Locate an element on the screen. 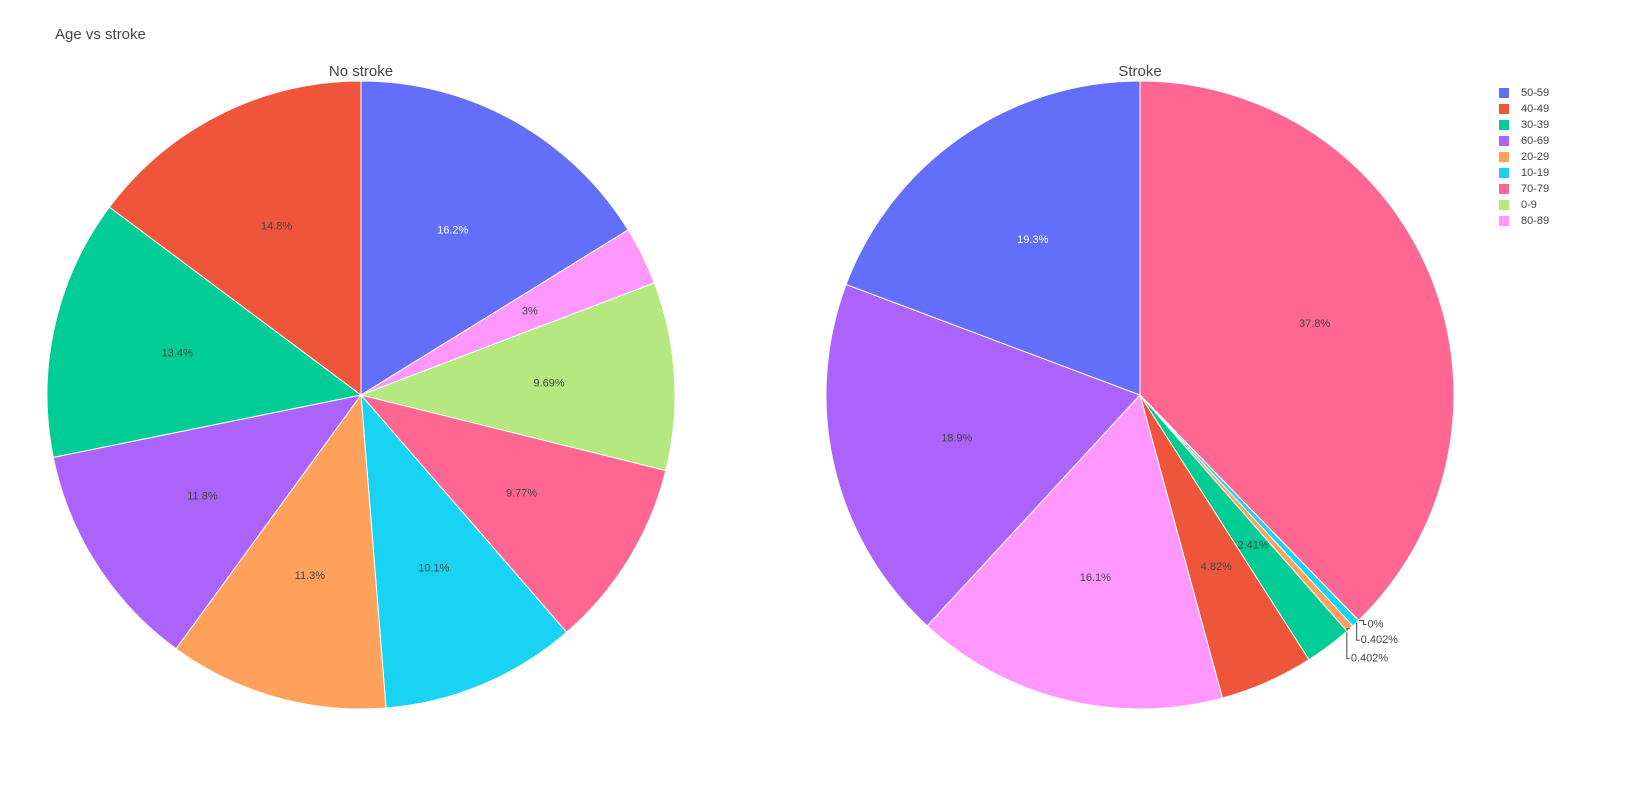 The image size is (1650, 803). slice-label: 37.8% is located at coordinates (1314, 324).